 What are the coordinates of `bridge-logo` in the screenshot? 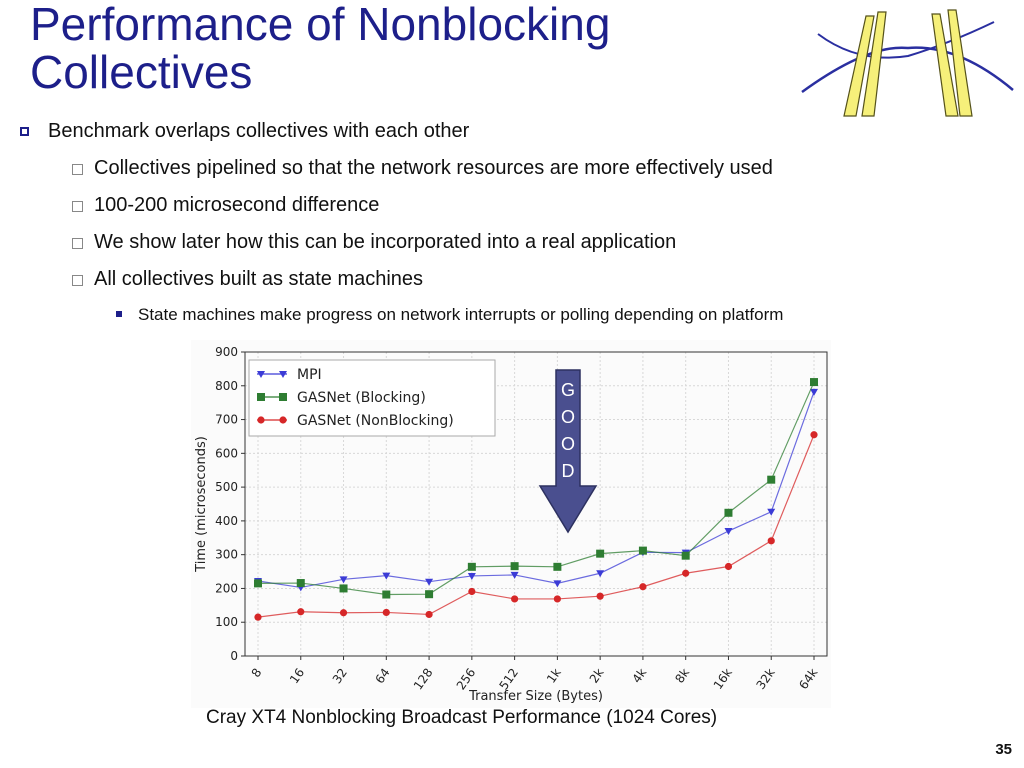 It's located at (907, 63).